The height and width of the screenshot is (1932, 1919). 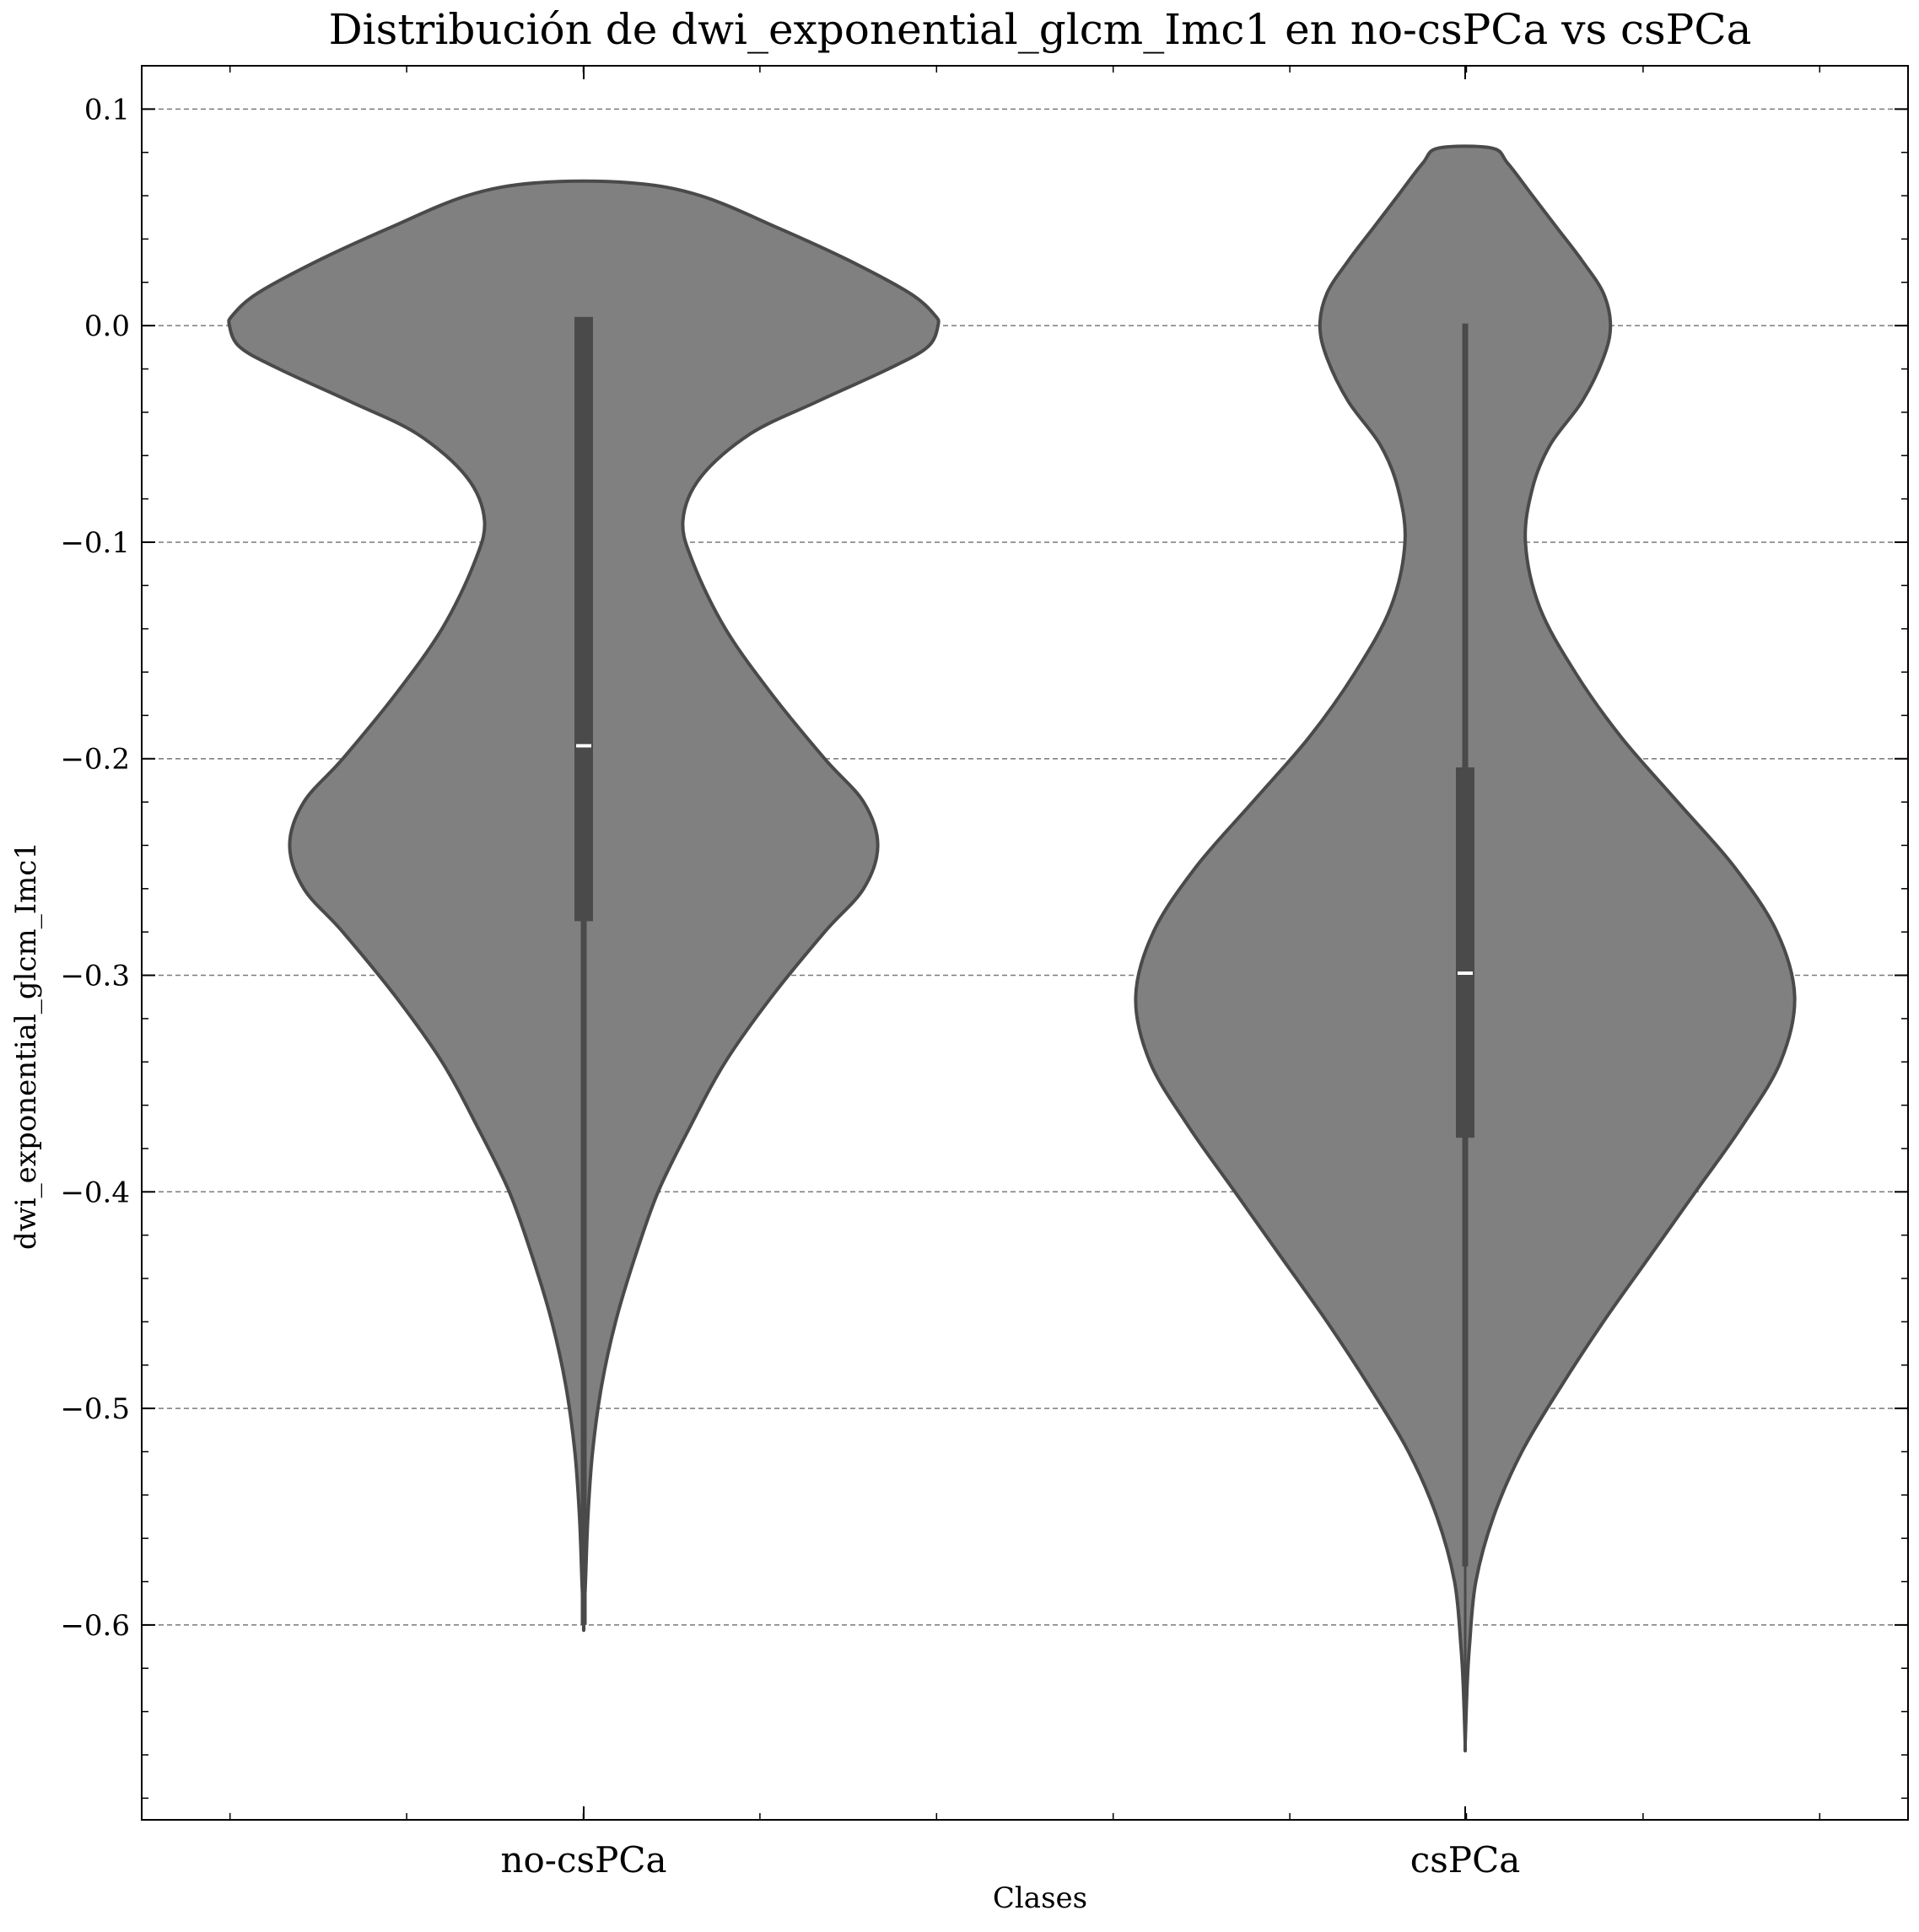 I want to click on iqr-box-no-csPCa, so click(x=583, y=619).